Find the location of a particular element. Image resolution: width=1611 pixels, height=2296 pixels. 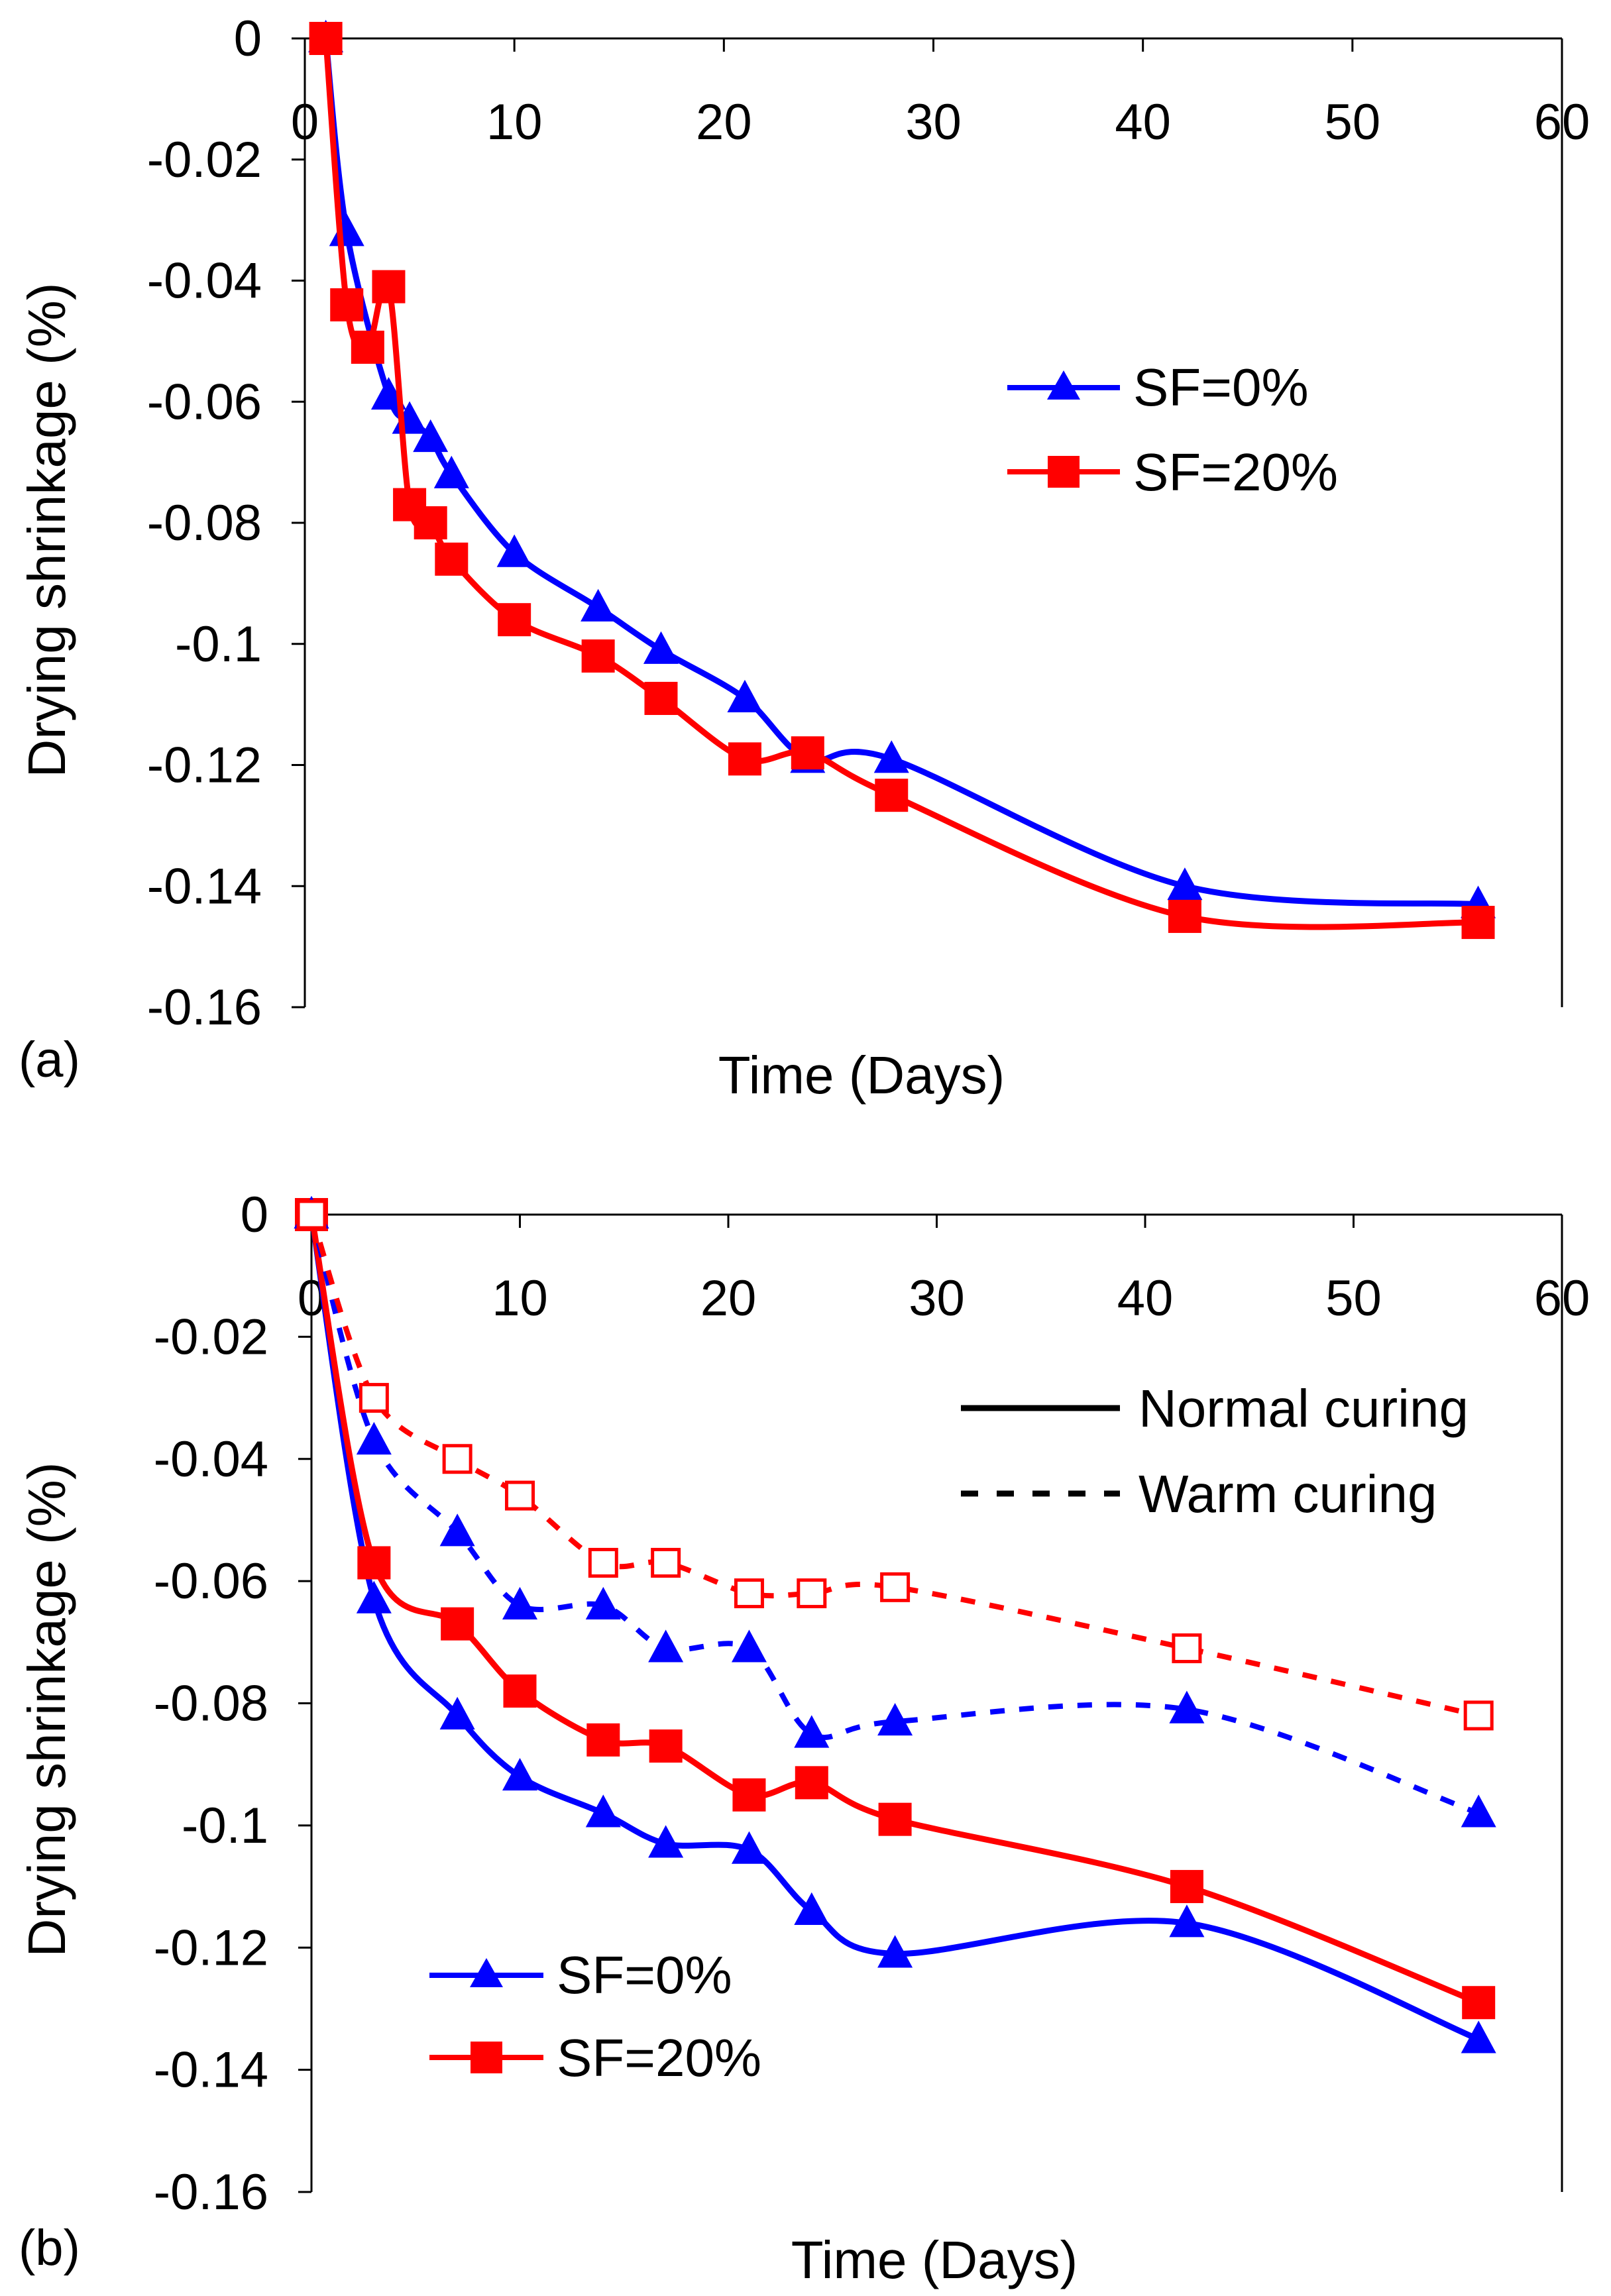

panel-a-y-tick-label: -0.08 is located at coordinates (204, 523).